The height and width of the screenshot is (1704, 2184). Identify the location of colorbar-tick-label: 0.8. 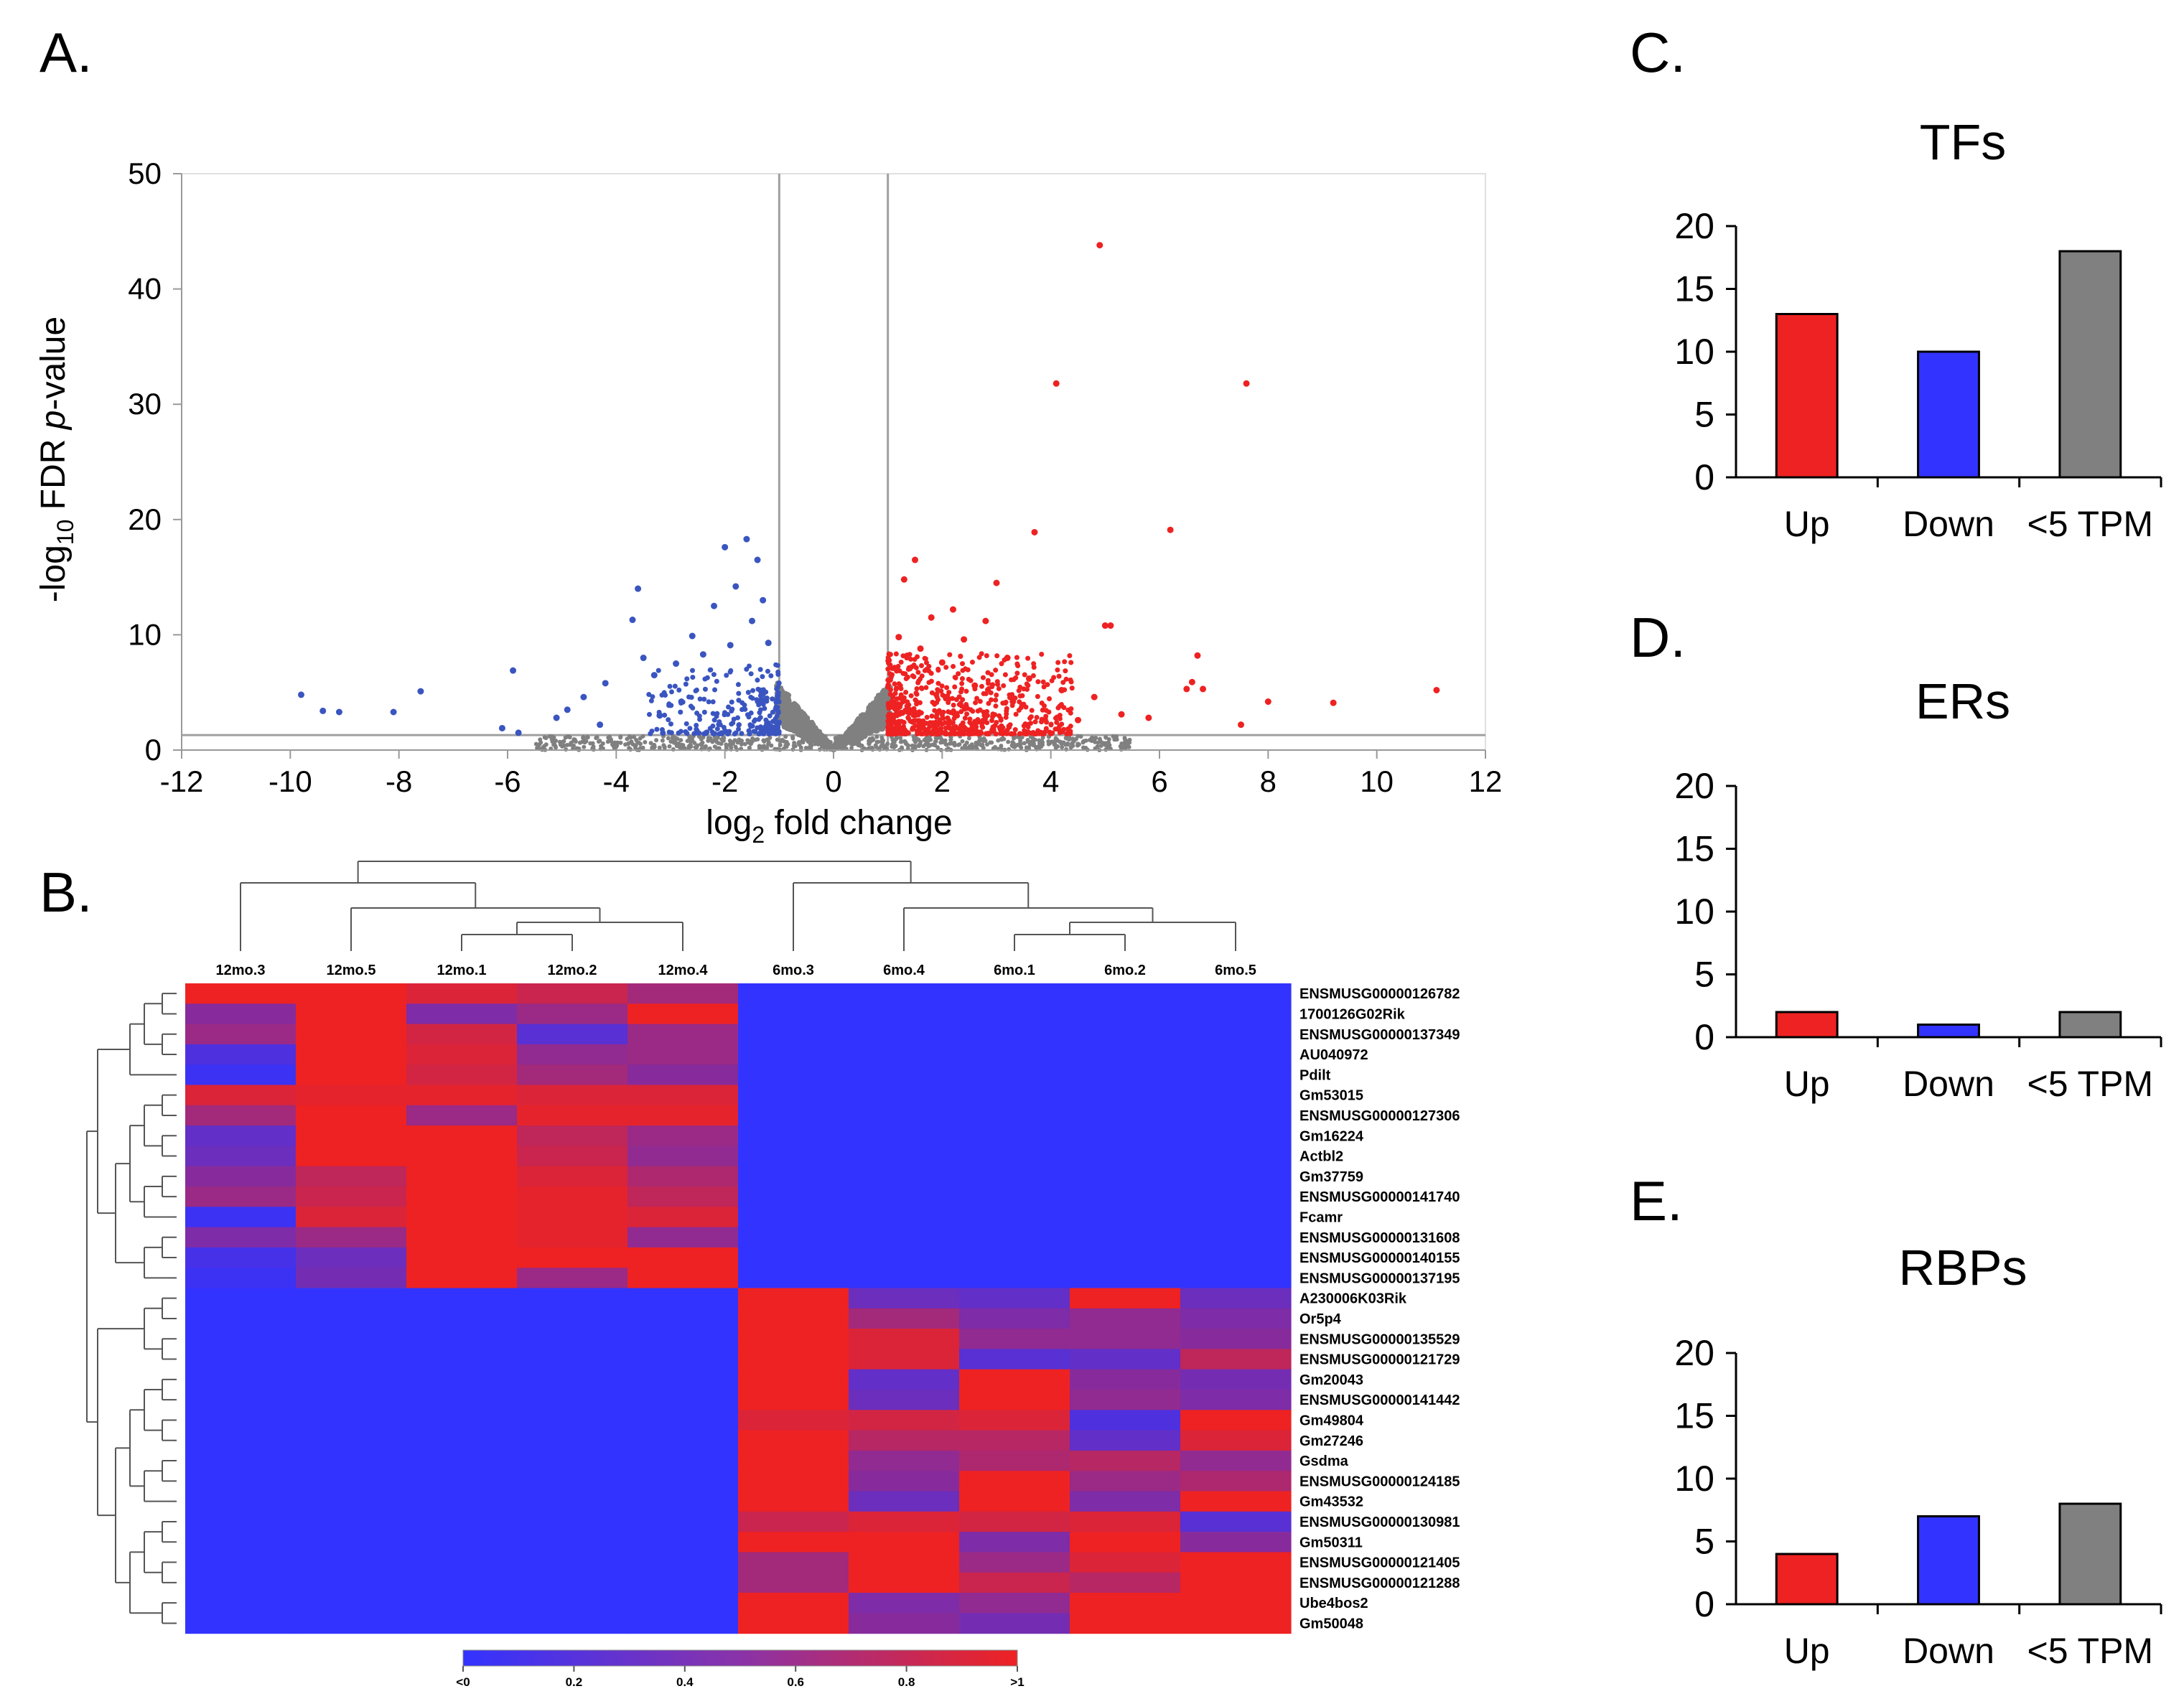
(906, 1682).